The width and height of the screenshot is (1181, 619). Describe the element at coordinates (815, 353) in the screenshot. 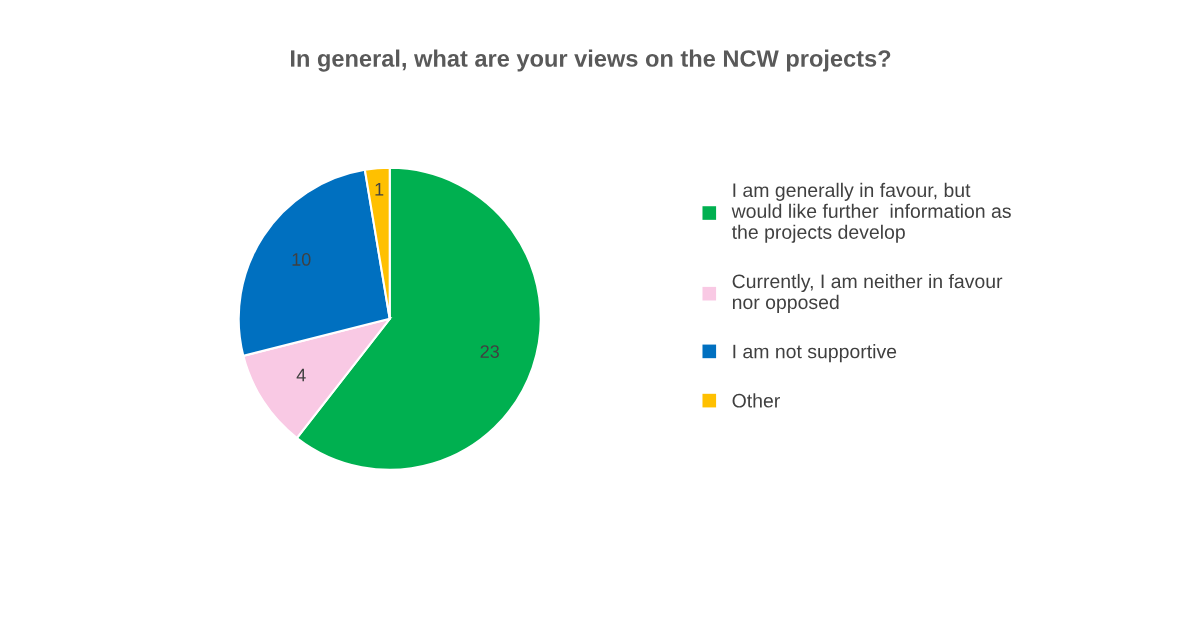

I see `legend-label: I am not supportive` at that location.